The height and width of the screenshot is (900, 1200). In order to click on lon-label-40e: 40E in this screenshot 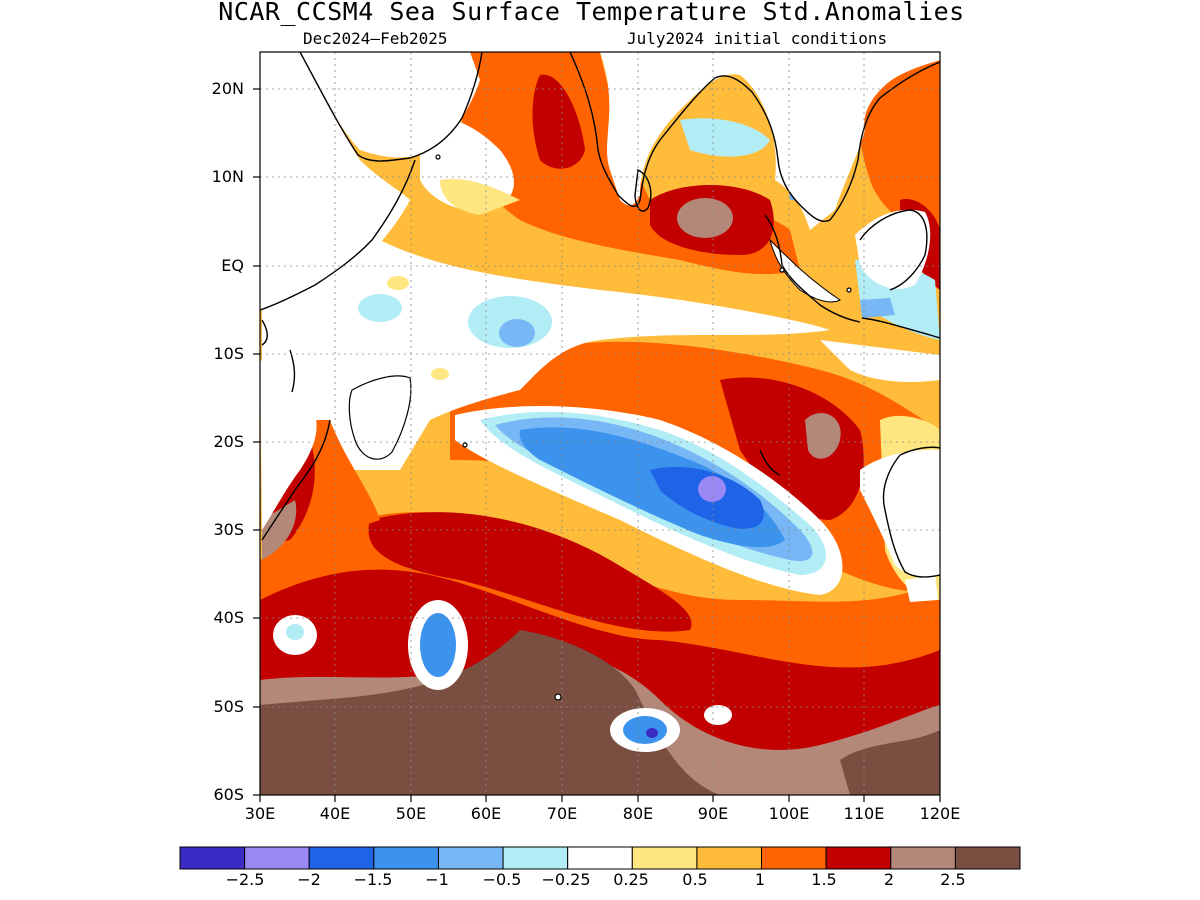, I will do `click(335, 813)`.